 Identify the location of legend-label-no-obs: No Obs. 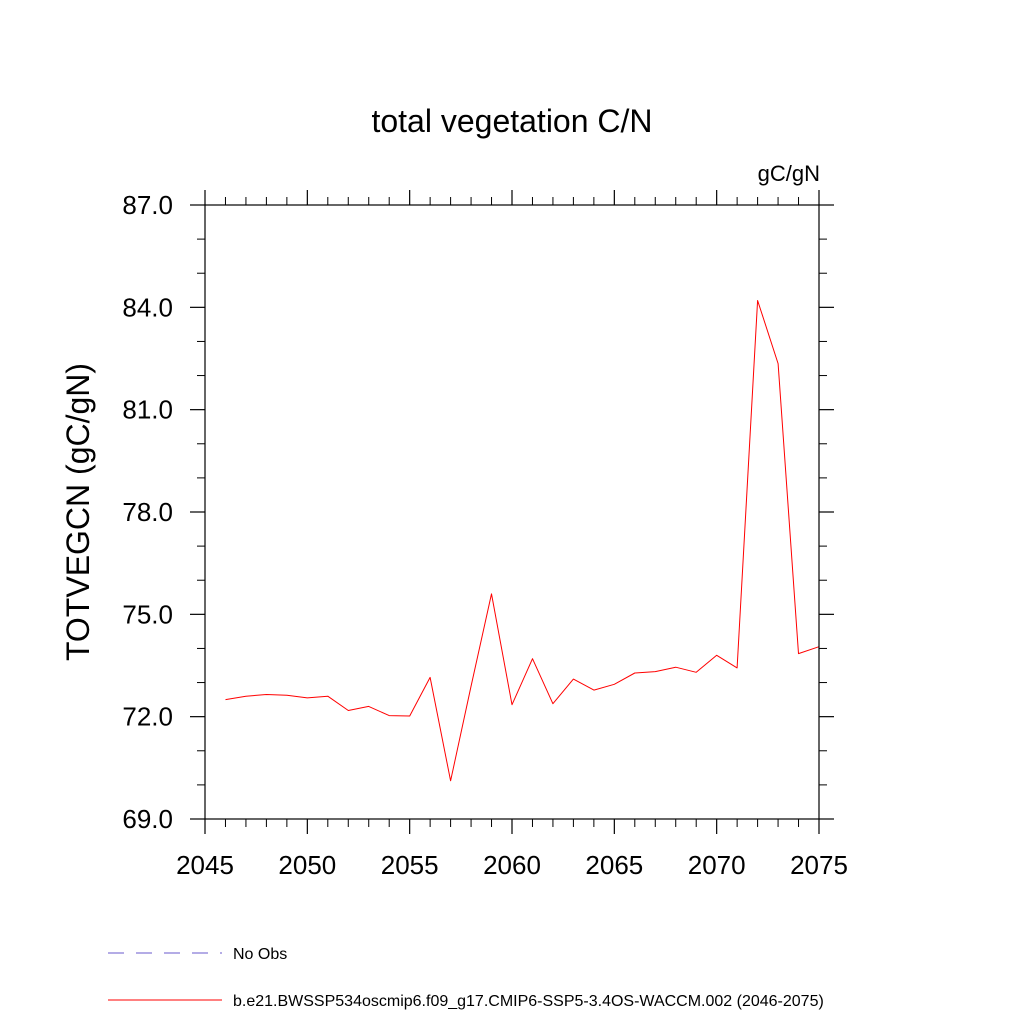
(260, 954).